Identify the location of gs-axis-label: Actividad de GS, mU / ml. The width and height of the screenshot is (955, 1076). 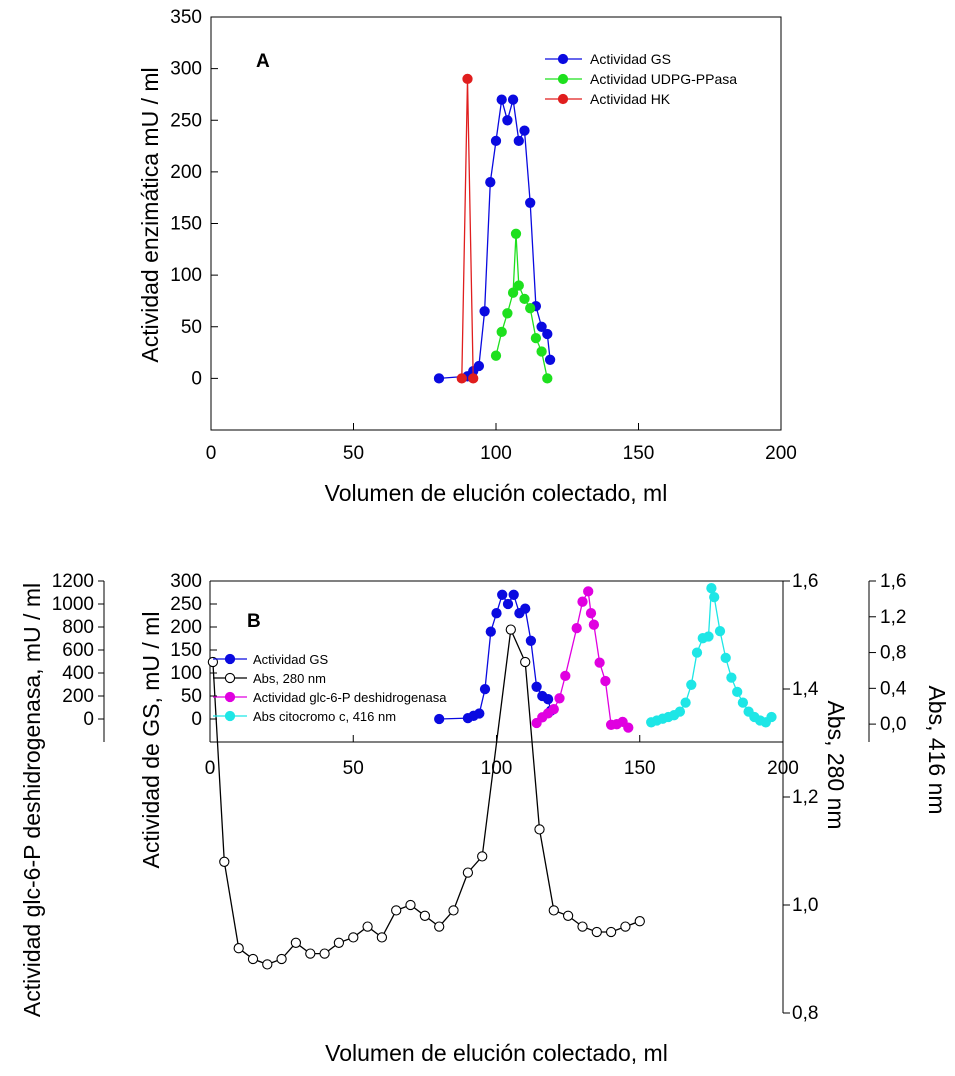
(151, 740).